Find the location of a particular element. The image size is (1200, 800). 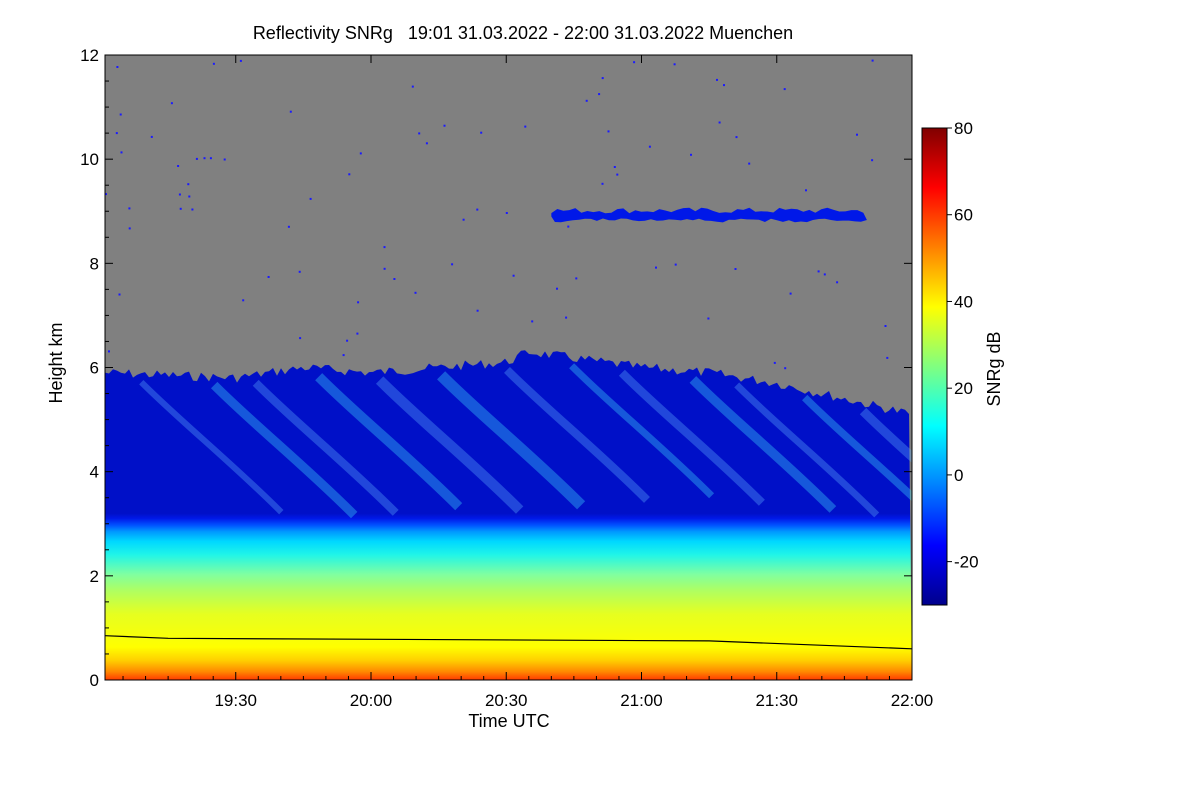

y-tick-label: 10 is located at coordinates (89, 159).